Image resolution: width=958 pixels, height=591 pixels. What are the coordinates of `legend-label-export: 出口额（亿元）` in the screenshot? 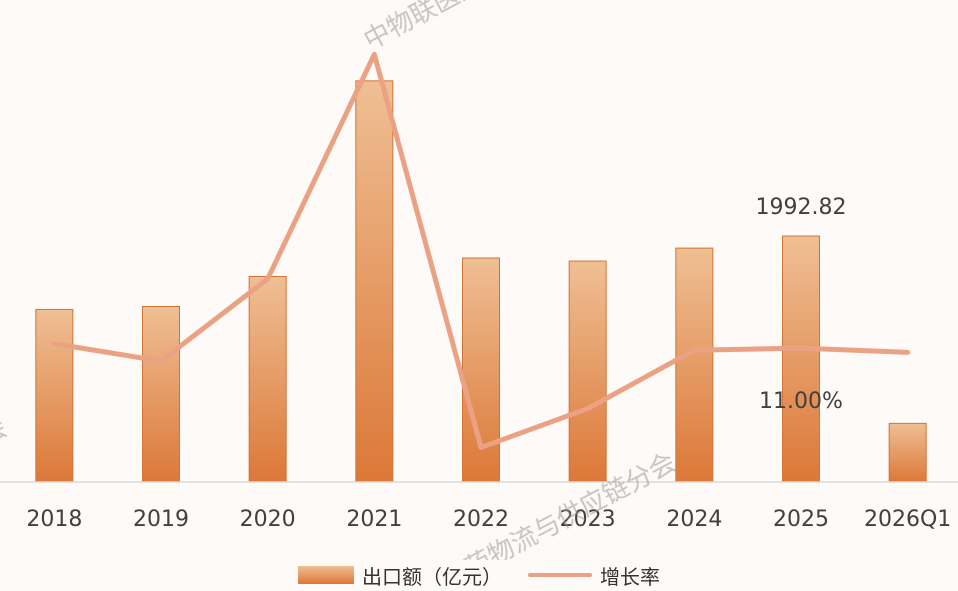 It's located at (432, 576).